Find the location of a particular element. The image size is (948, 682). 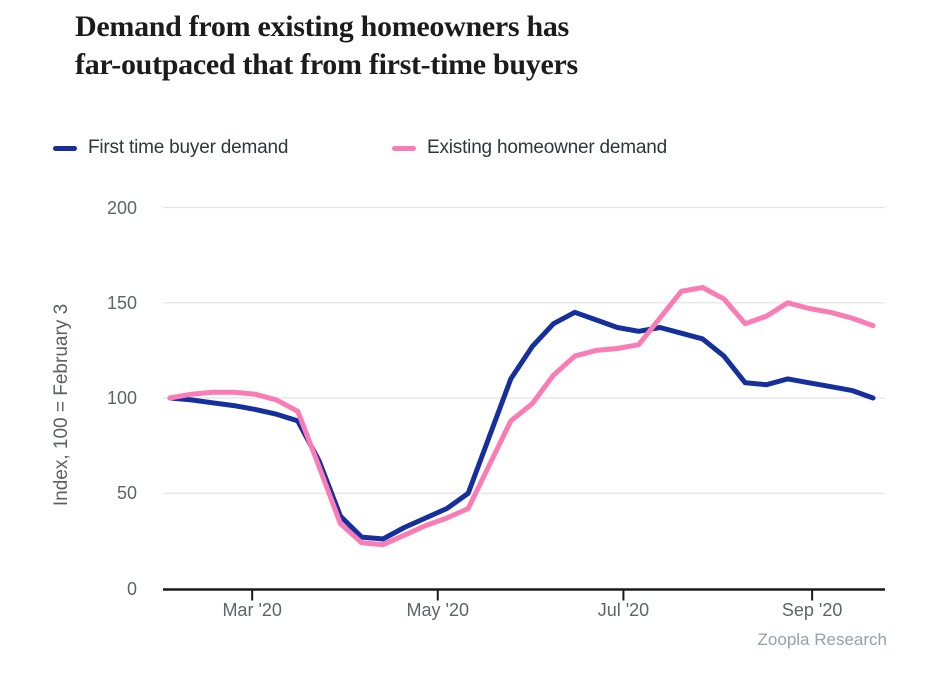

y-tick-label-150: 150 is located at coordinates (121, 302).